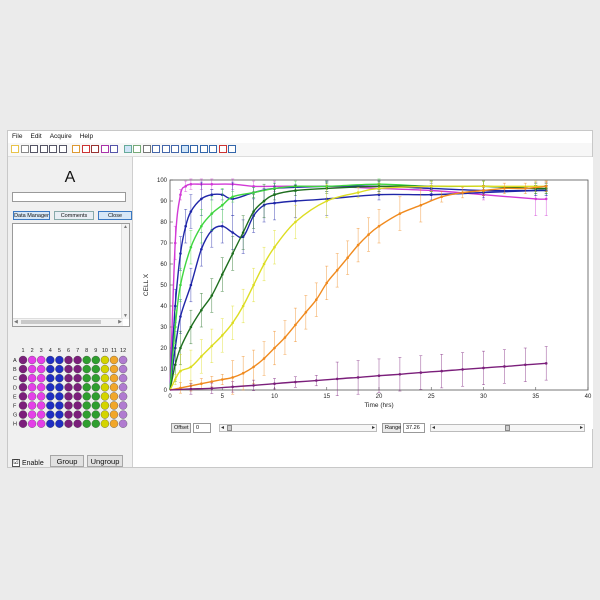 This screenshot has width=600, height=600. What do you see at coordinates (175, 149) in the screenshot?
I see `columns-icon` at bounding box center [175, 149].